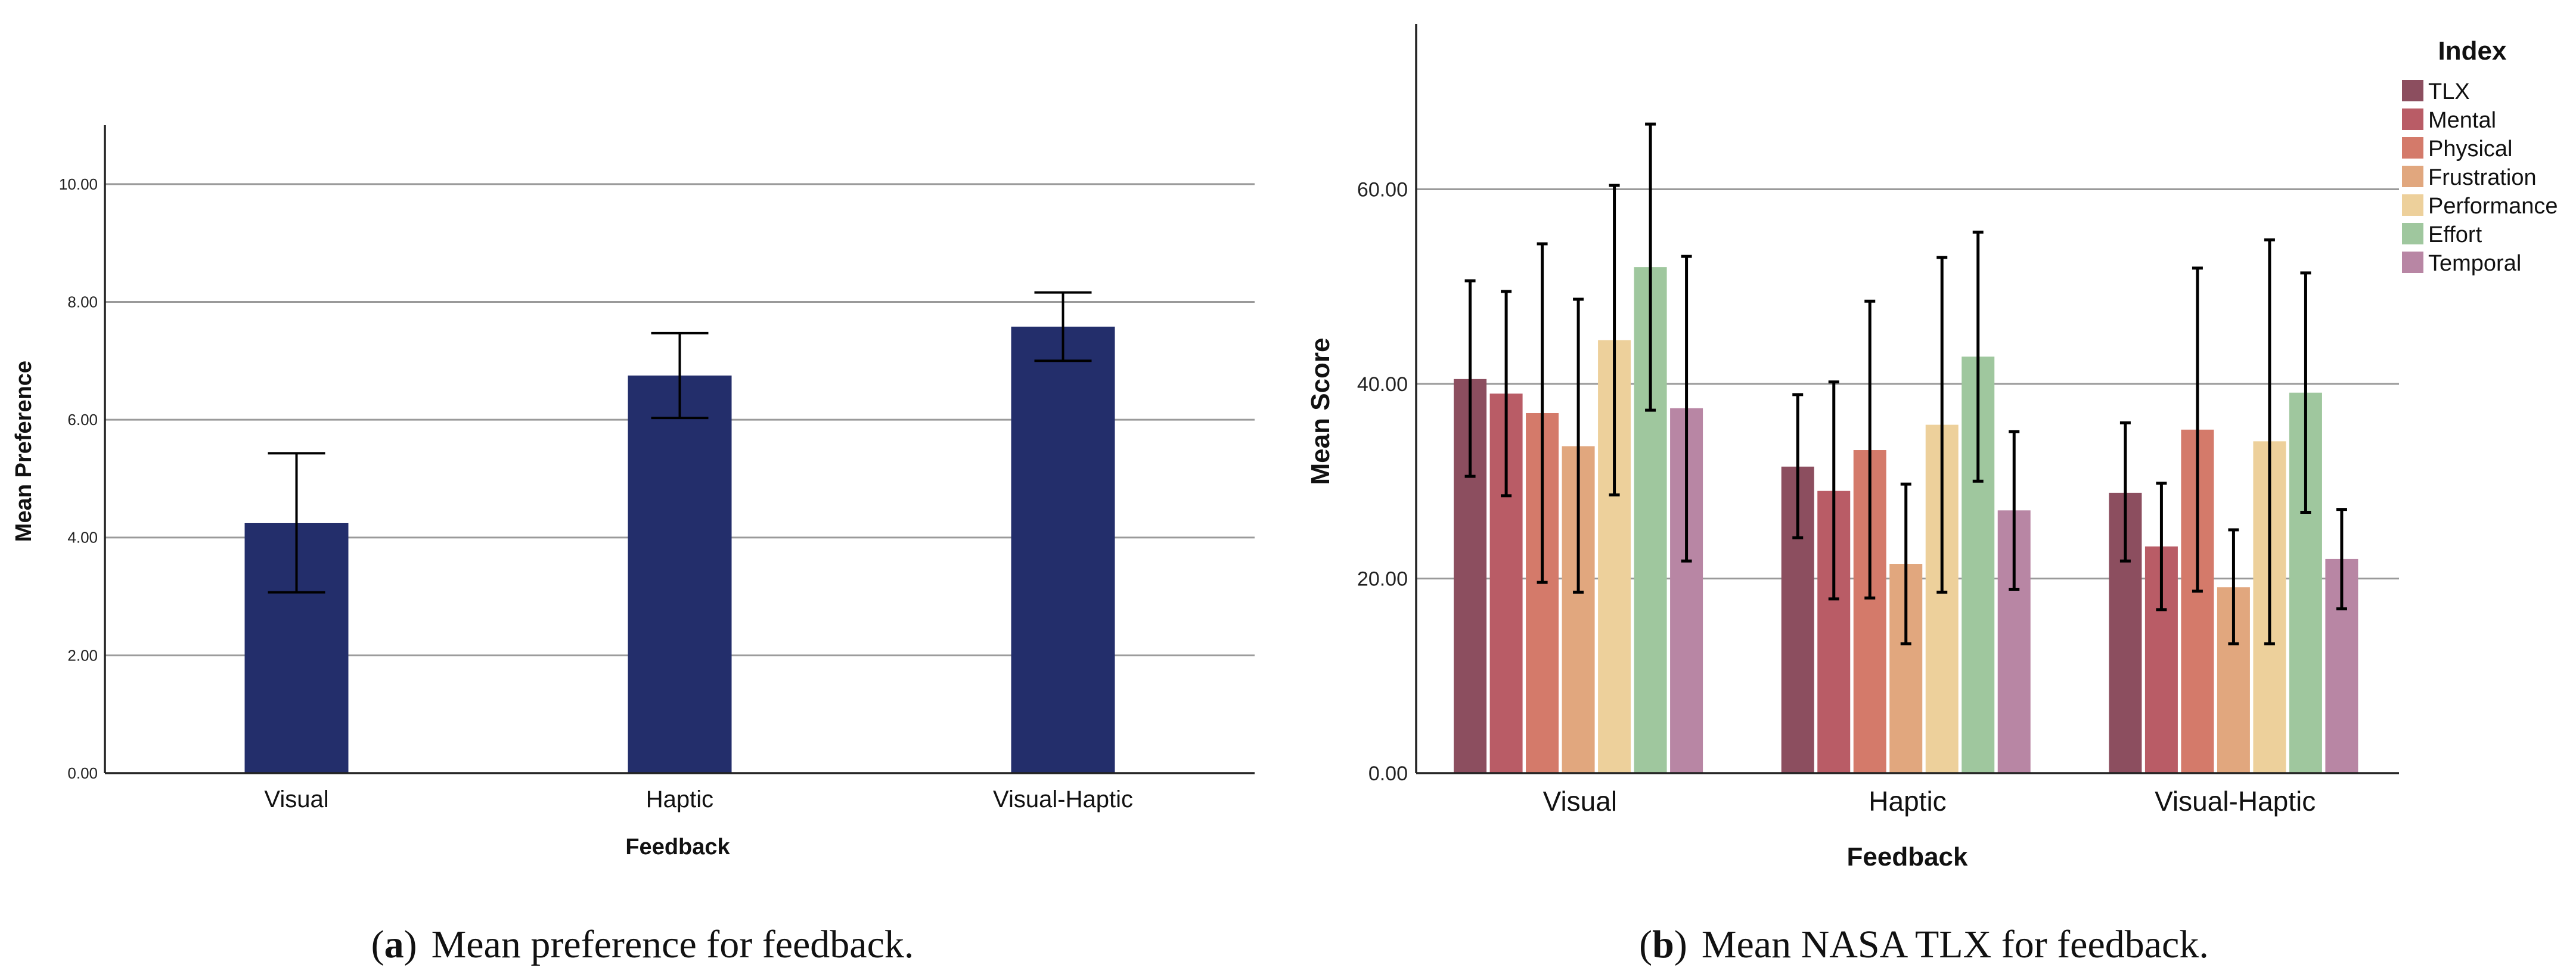 Image resolution: width=2576 pixels, height=980 pixels. What do you see at coordinates (1382, 190) in the screenshot?
I see `chart-b-y-tick-label: 60.00` at bounding box center [1382, 190].